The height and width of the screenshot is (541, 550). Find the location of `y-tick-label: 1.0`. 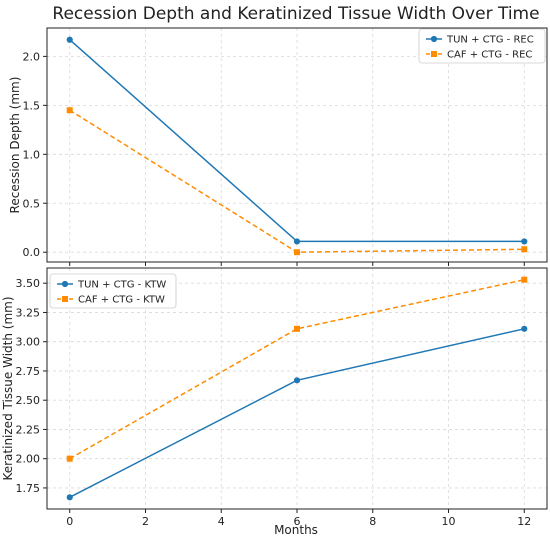

y-tick-label: 1.0 is located at coordinates (32, 154).